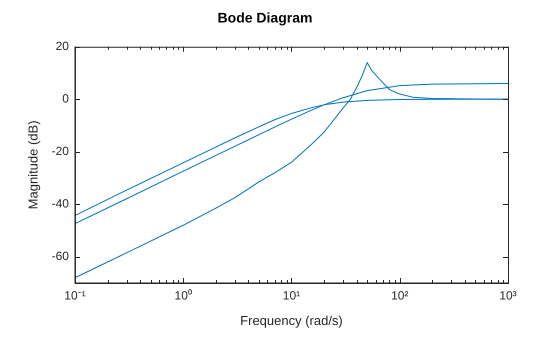 This screenshot has height=337, width=560. What do you see at coordinates (75, 295) in the screenshot?
I see `x-tick-label: 10⁻¹` at bounding box center [75, 295].